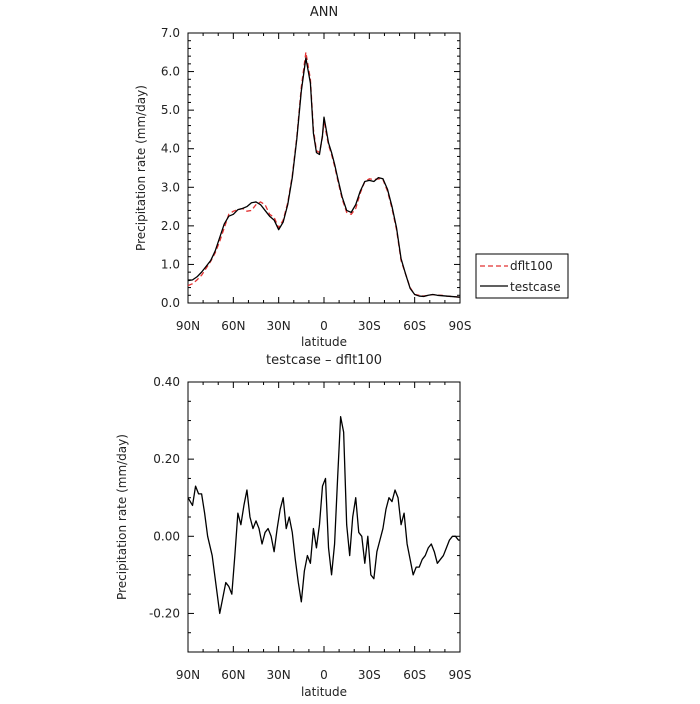  Describe the element at coordinates (170, 303) in the screenshot. I see `y-tick-label: 0.0` at that location.